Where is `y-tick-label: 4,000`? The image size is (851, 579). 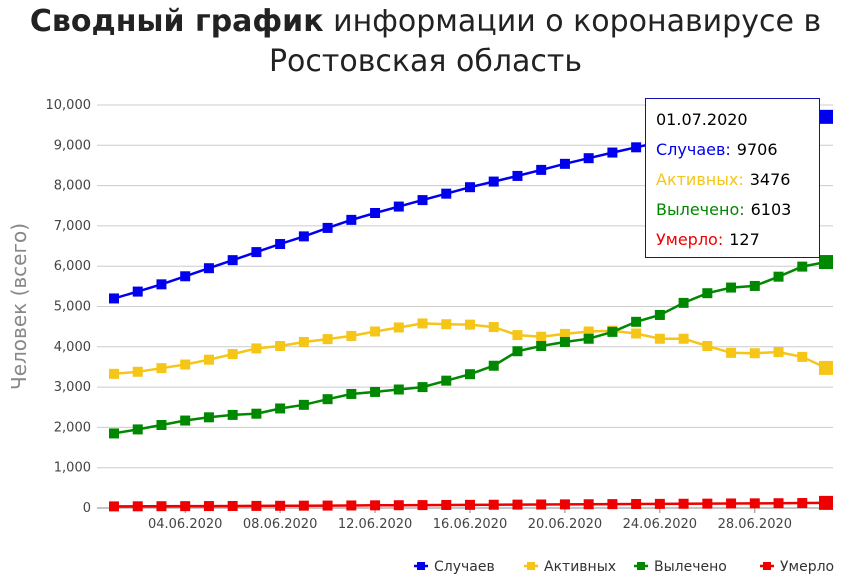 y-tick-label: 4,000 is located at coordinates (72, 347).